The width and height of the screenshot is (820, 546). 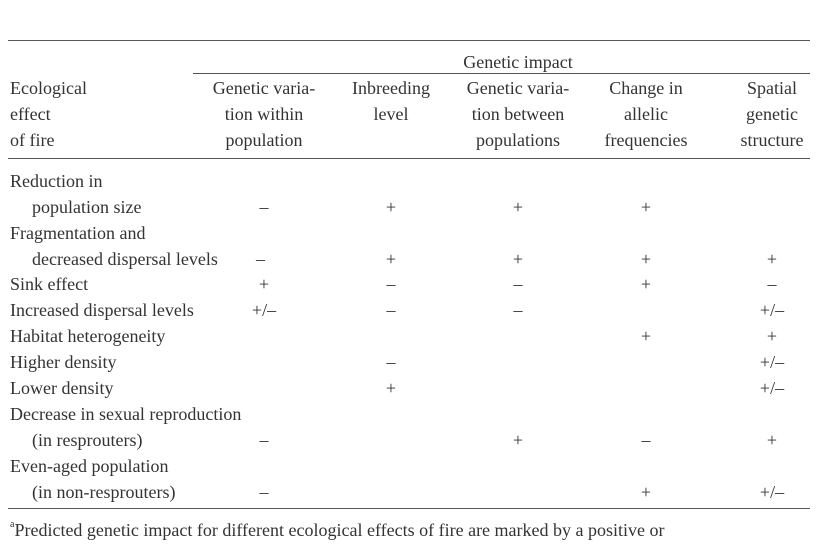 What do you see at coordinates (104, 492) in the screenshot?
I see `row-9-label-line-2: (in non-resprouters)` at bounding box center [104, 492].